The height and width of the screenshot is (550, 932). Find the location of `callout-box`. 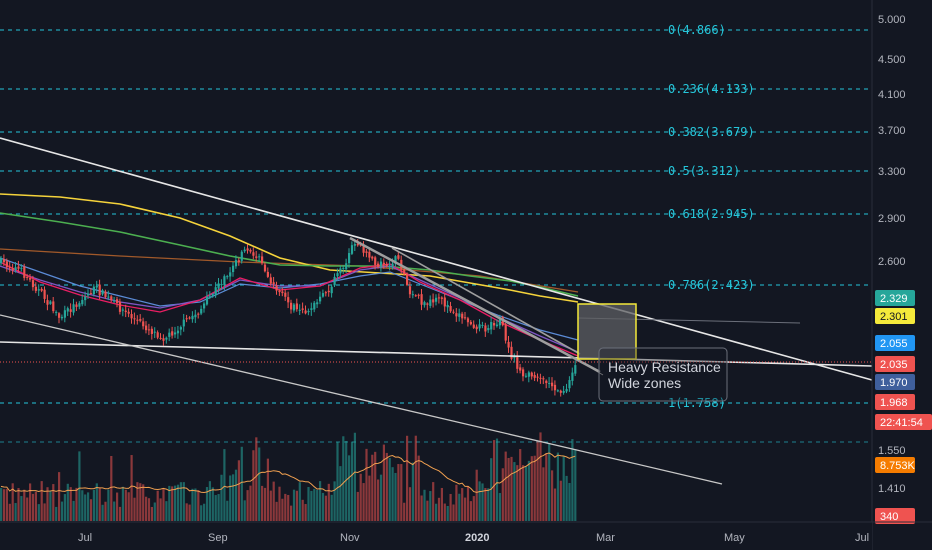

callout-box is located at coordinates (663, 374).